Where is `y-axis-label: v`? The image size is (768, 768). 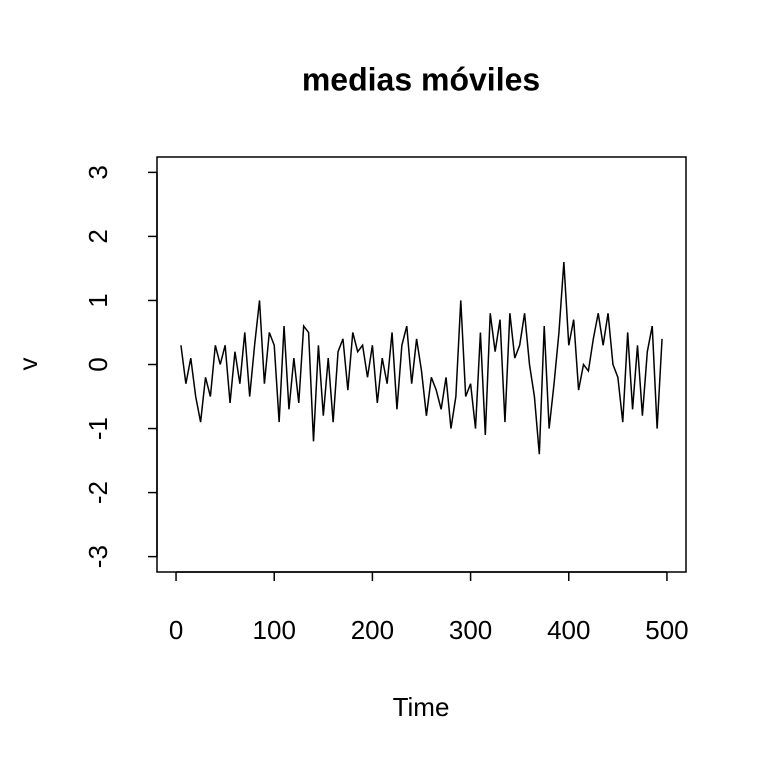 y-axis-label: v is located at coordinates (28, 364).